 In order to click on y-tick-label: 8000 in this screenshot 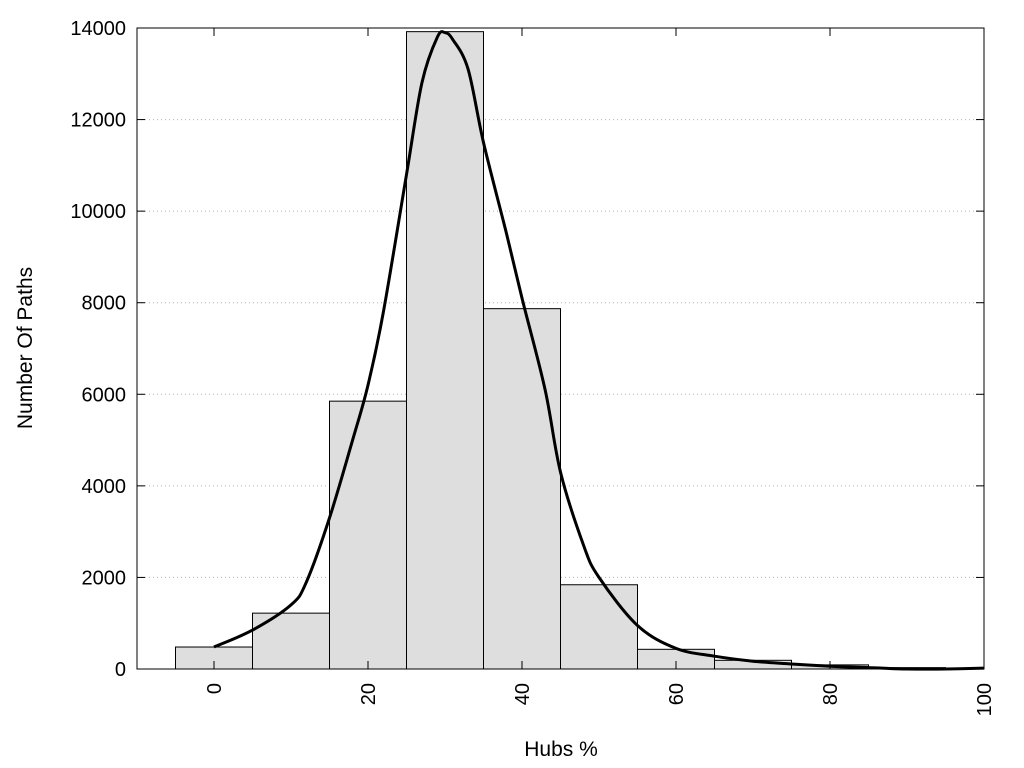, I will do `click(104, 304)`.